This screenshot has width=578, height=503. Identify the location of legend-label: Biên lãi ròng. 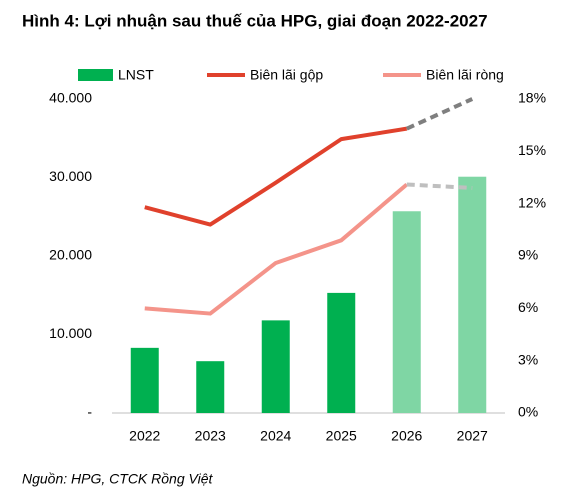
(465, 75).